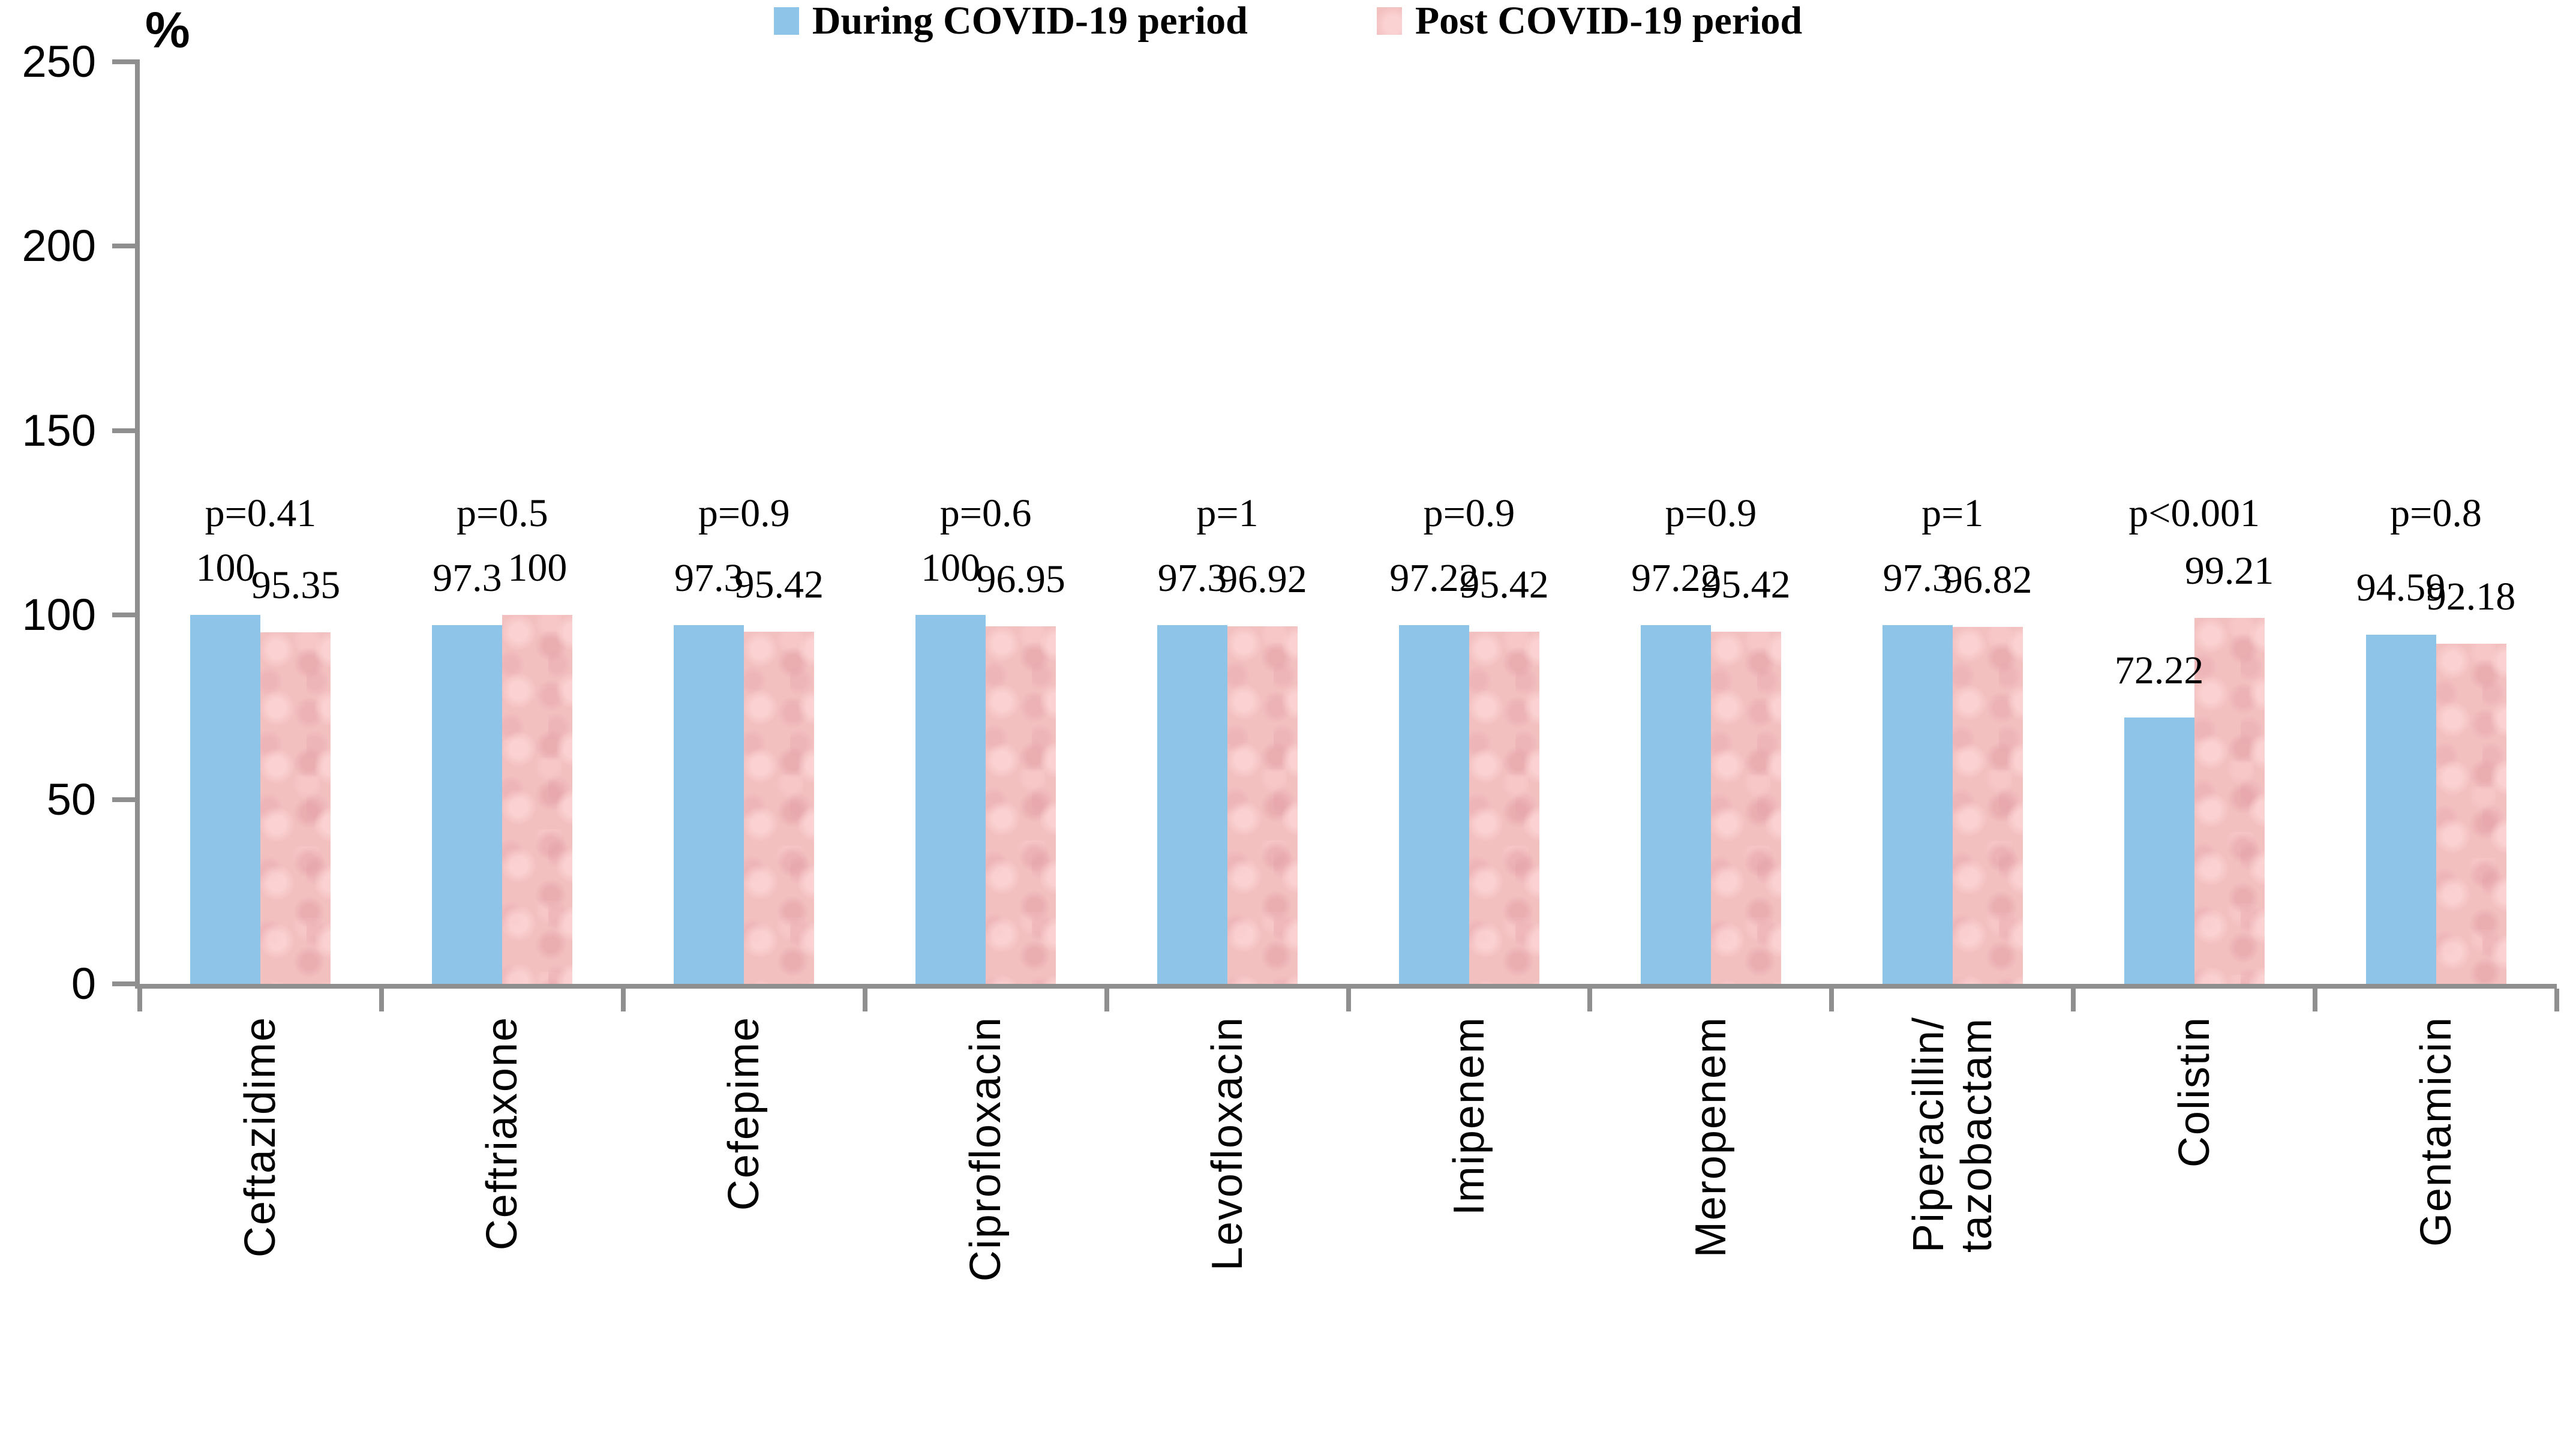 The height and width of the screenshot is (1429, 2576). I want to click on legend-color-swatch-during, so click(786, 21).